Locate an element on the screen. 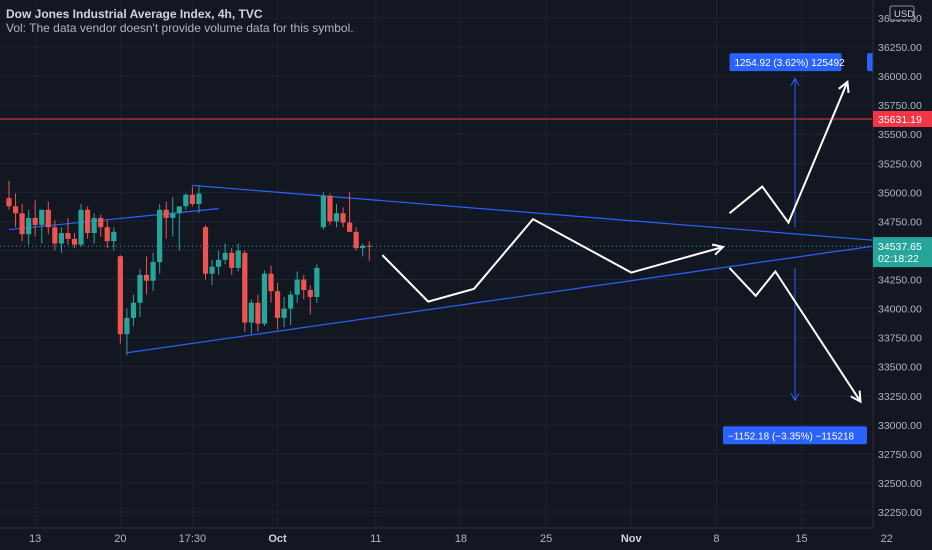 The width and height of the screenshot is (932, 550). measure-label-text: 1254.92 (3.62%) 125492 is located at coordinates (790, 63).